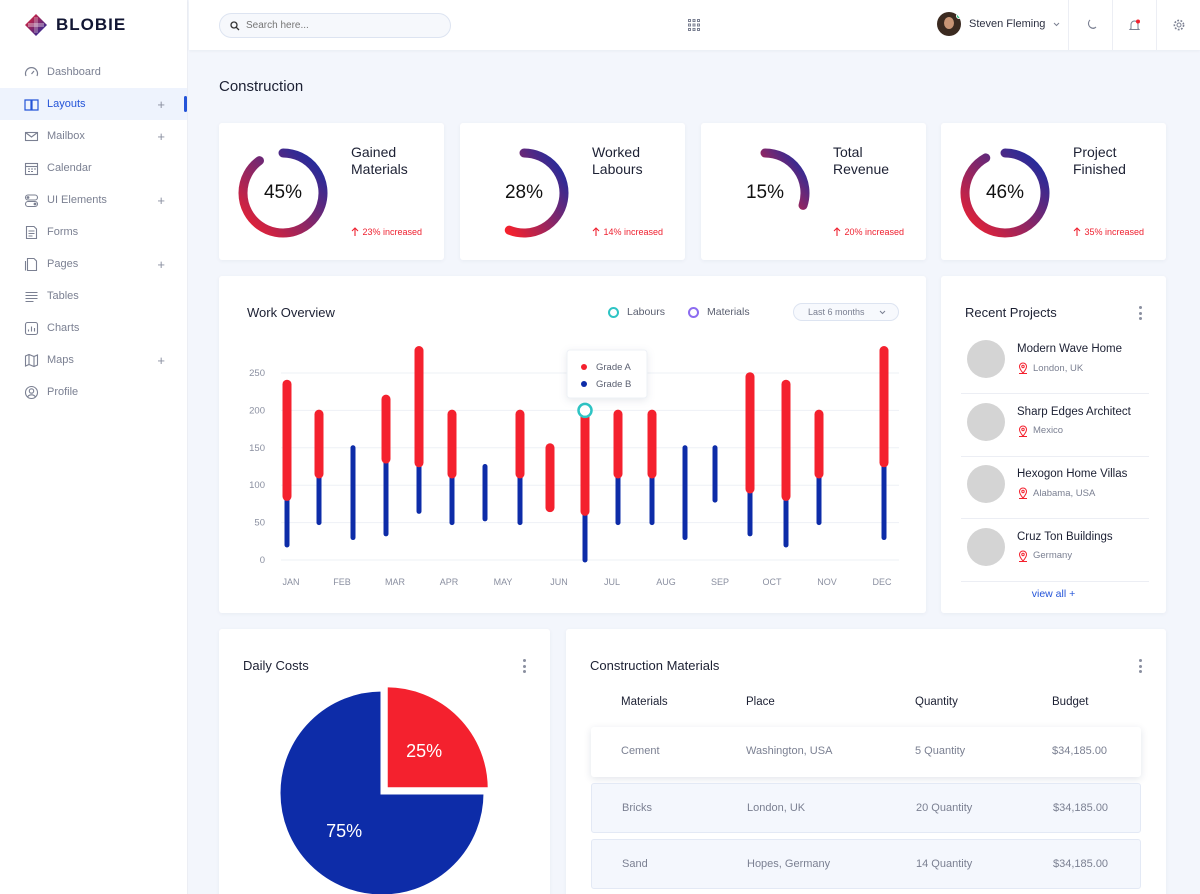 The height and width of the screenshot is (894, 1200). Describe the element at coordinates (836, 312) in the screenshot. I see `range-select-value: Last 6 months` at that location.